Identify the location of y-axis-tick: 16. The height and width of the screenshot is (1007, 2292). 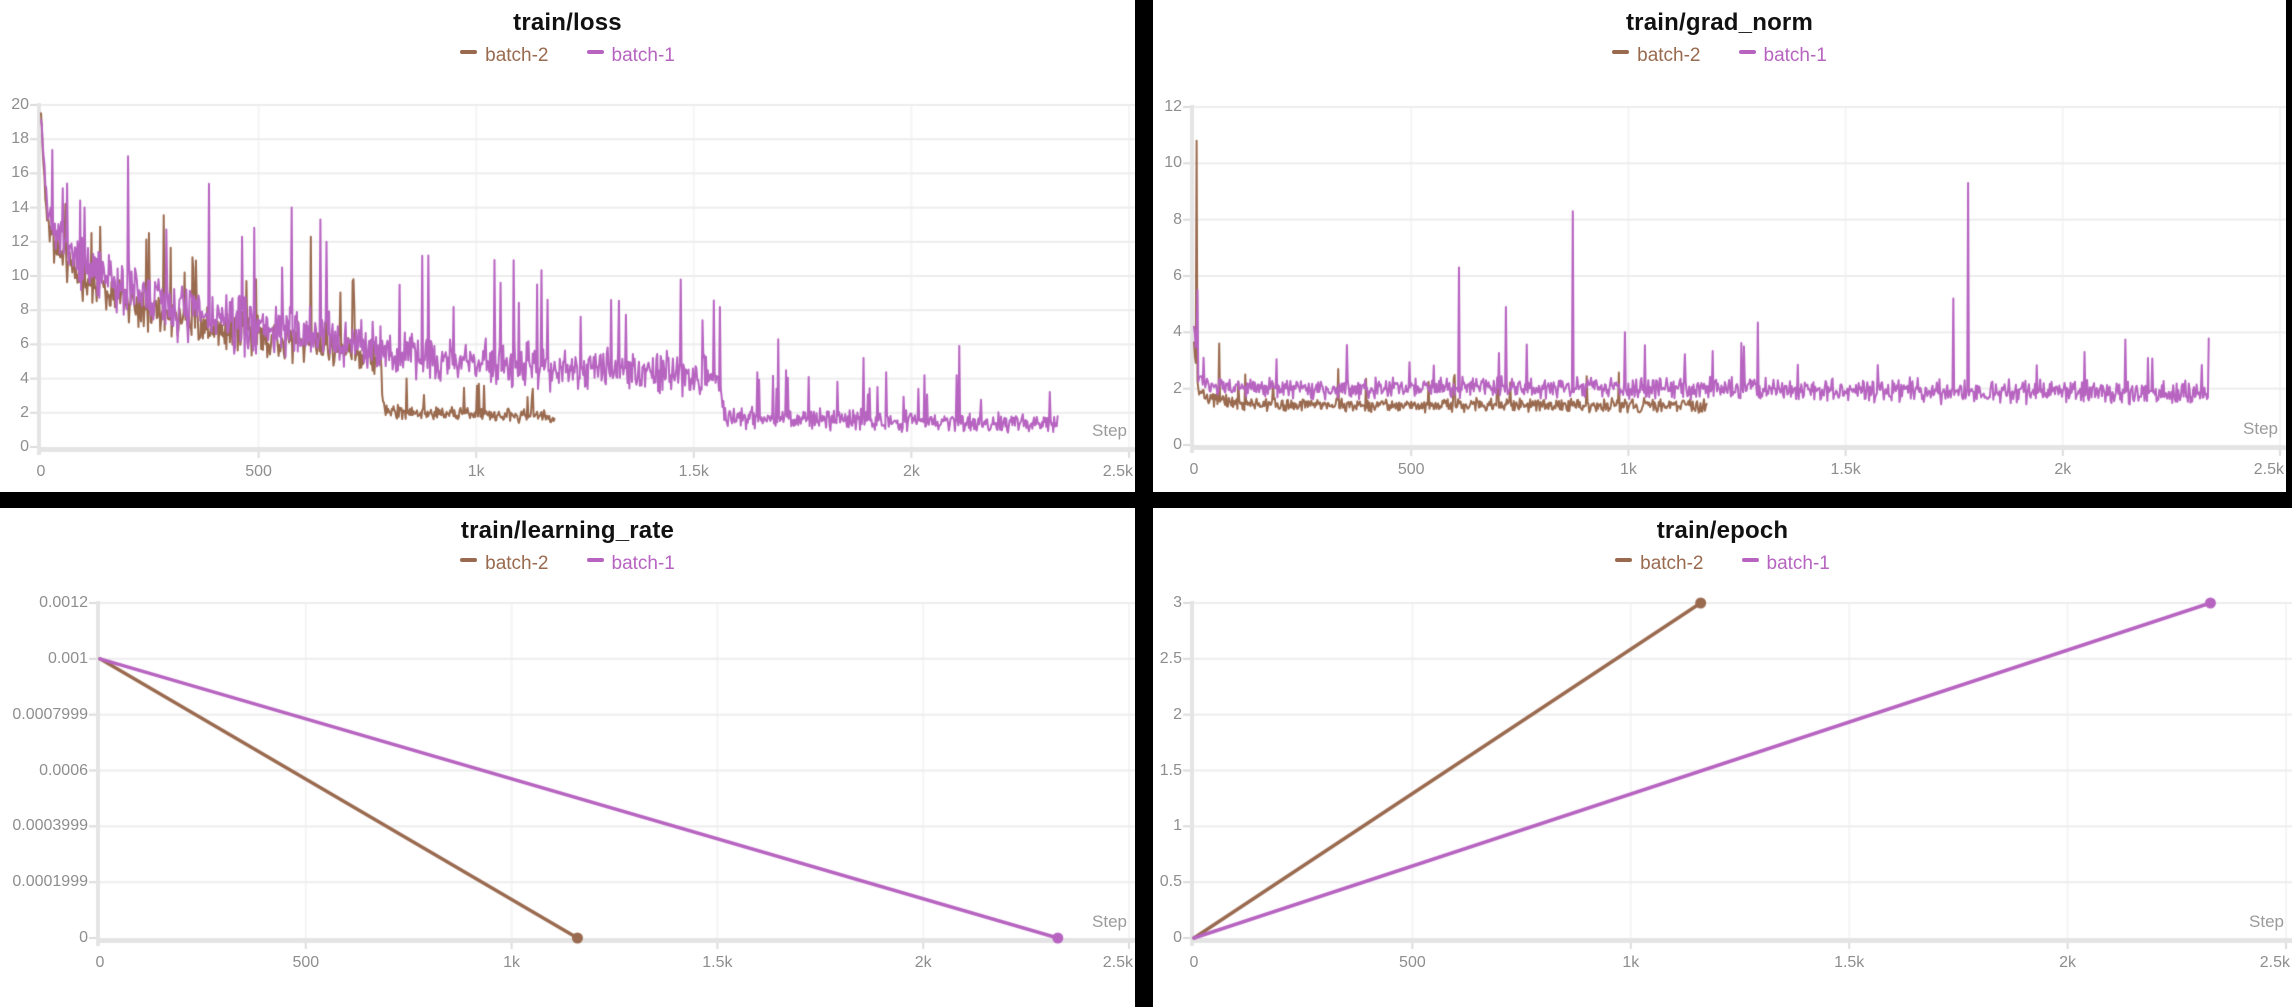
(20, 173).